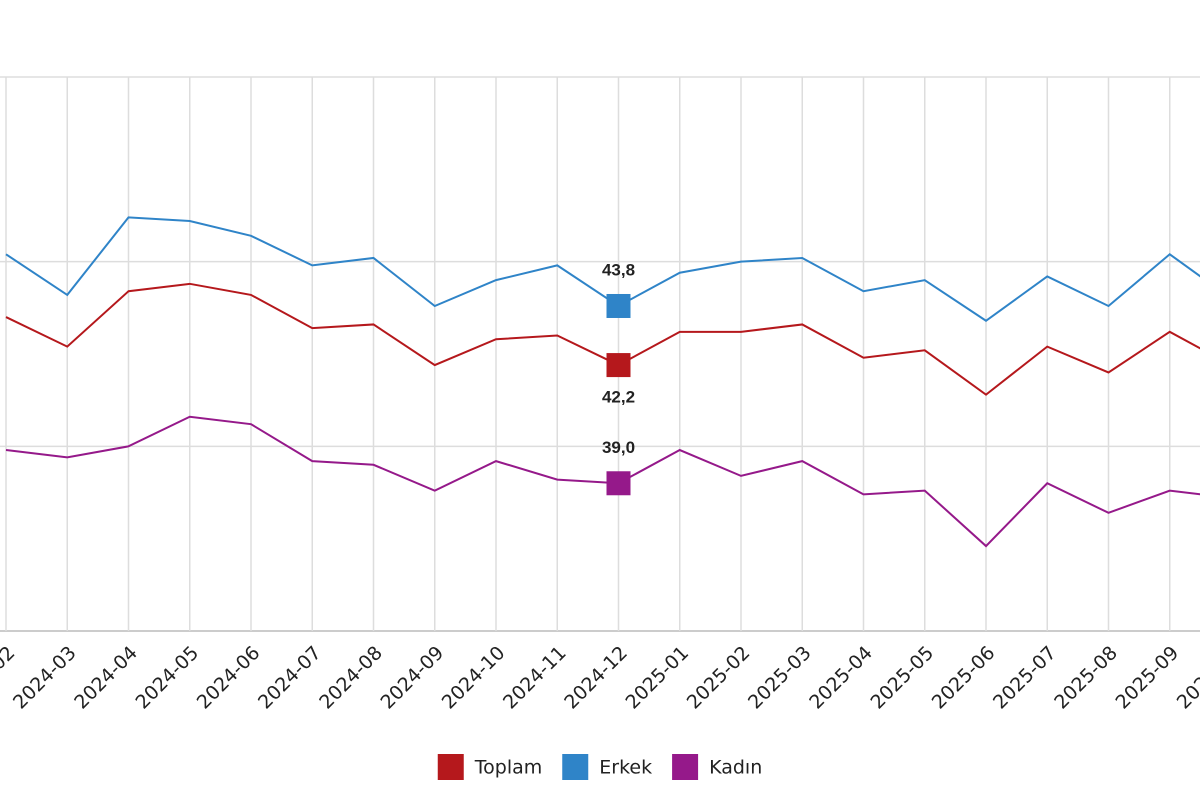 The width and height of the screenshot is (1200, 800). What do you see at coordinates (535, 678) in the screenshot?
I see `x-tick-label: 2024-11` at bounding box center [535, 678].